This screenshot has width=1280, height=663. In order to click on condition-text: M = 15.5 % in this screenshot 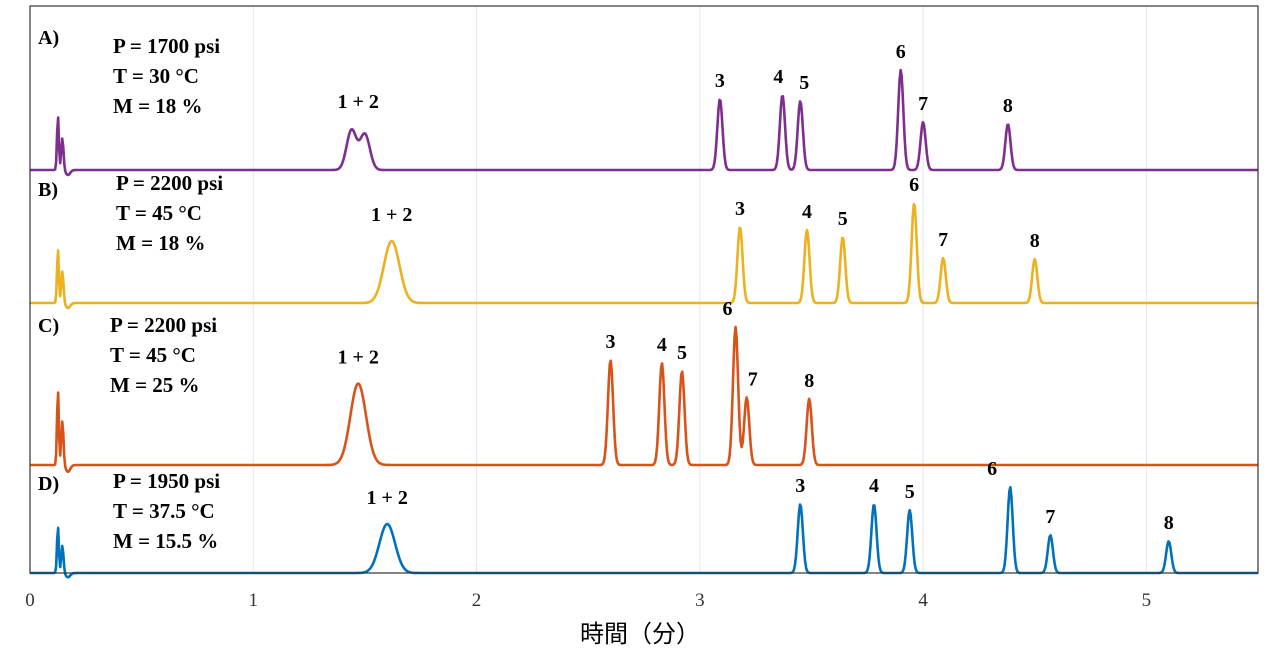, I will do `click(165, 541)`.